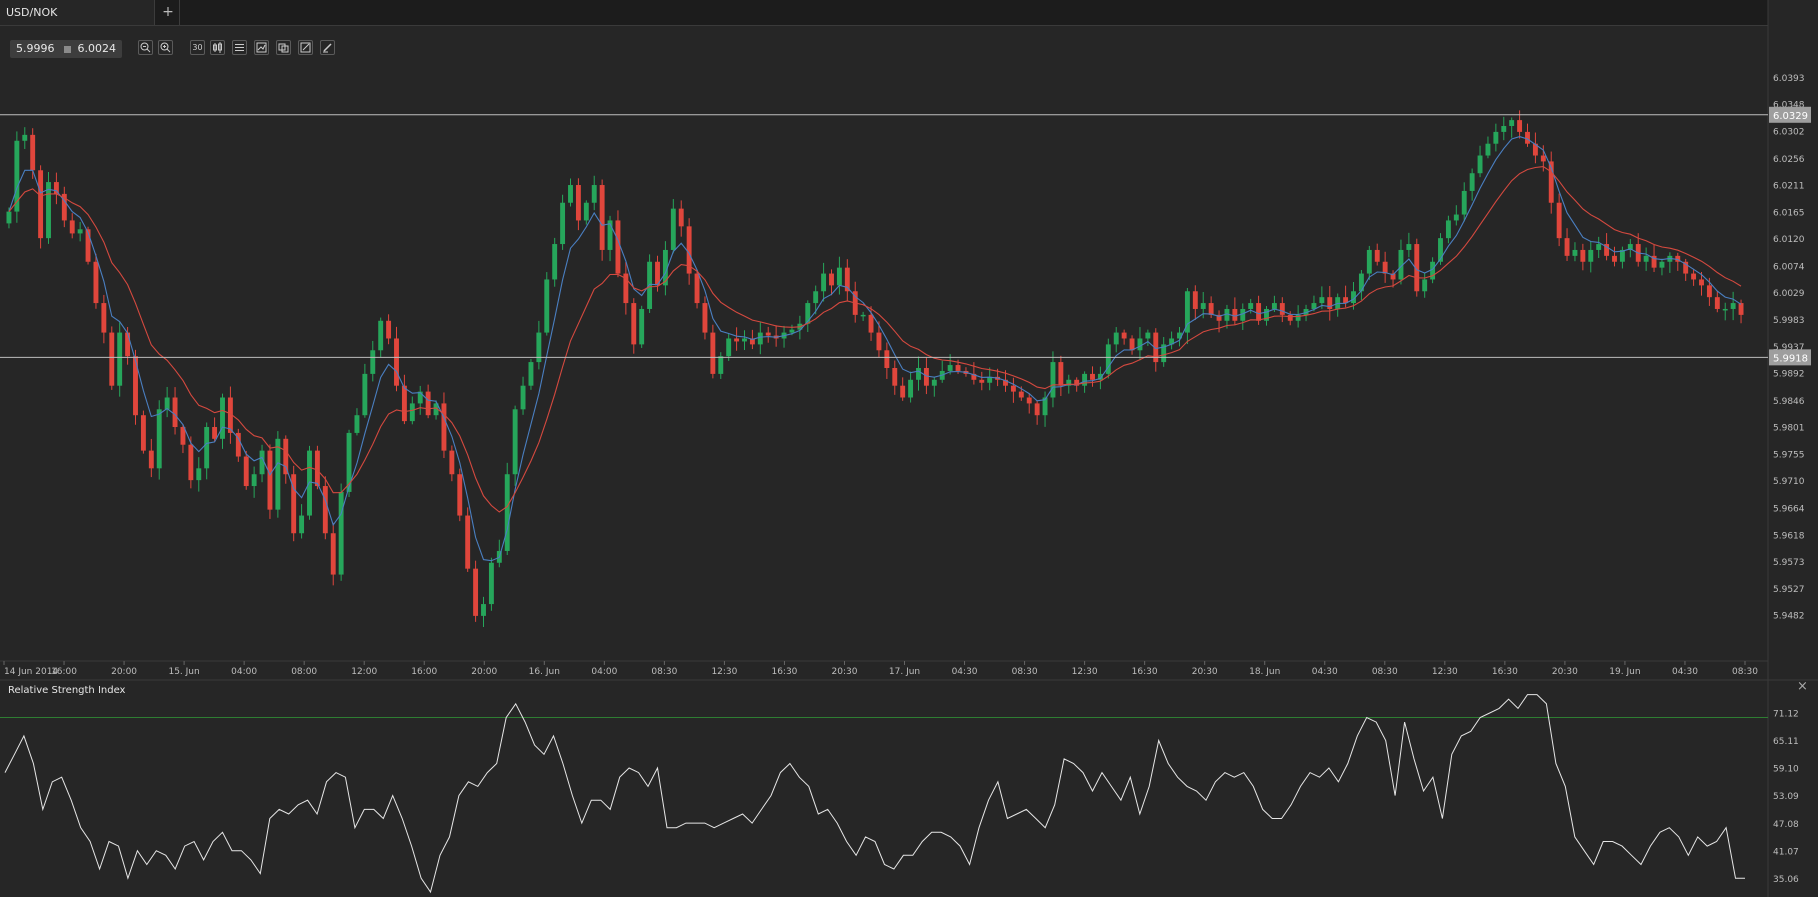  I want to click on quote-box: 5.9996 6.0024, so click(66, 49).